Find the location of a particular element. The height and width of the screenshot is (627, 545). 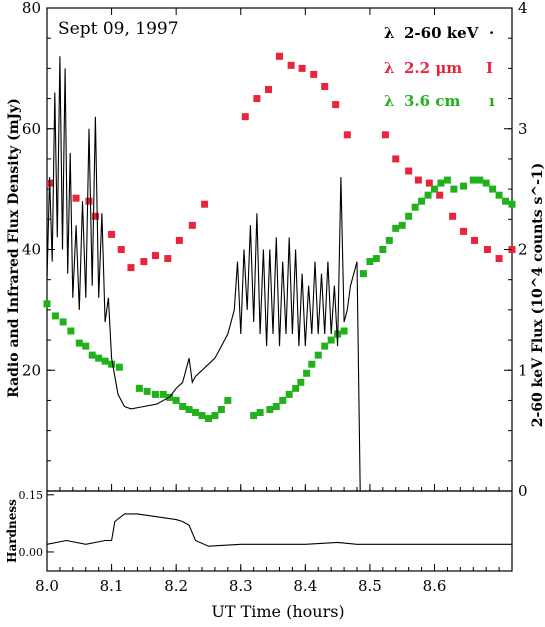

legend-marker-2: I is located at coordinates (489, 68).